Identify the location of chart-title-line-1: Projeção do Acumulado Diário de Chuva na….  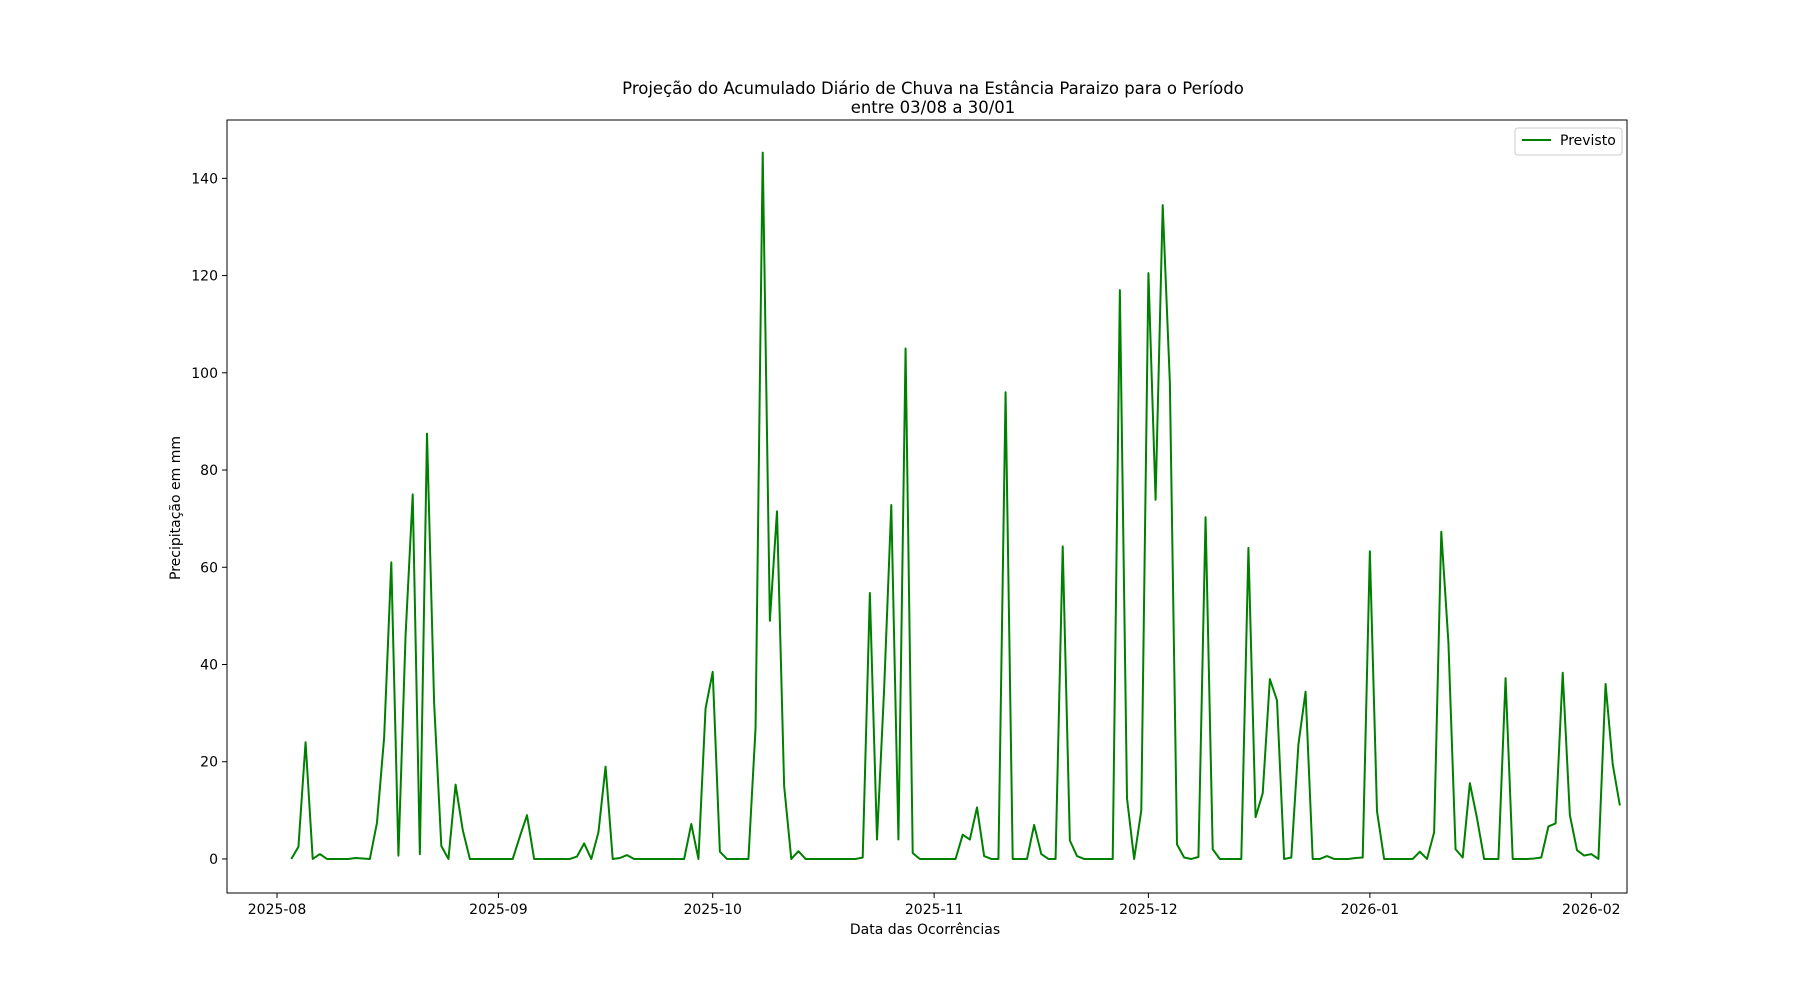
(933, 88).